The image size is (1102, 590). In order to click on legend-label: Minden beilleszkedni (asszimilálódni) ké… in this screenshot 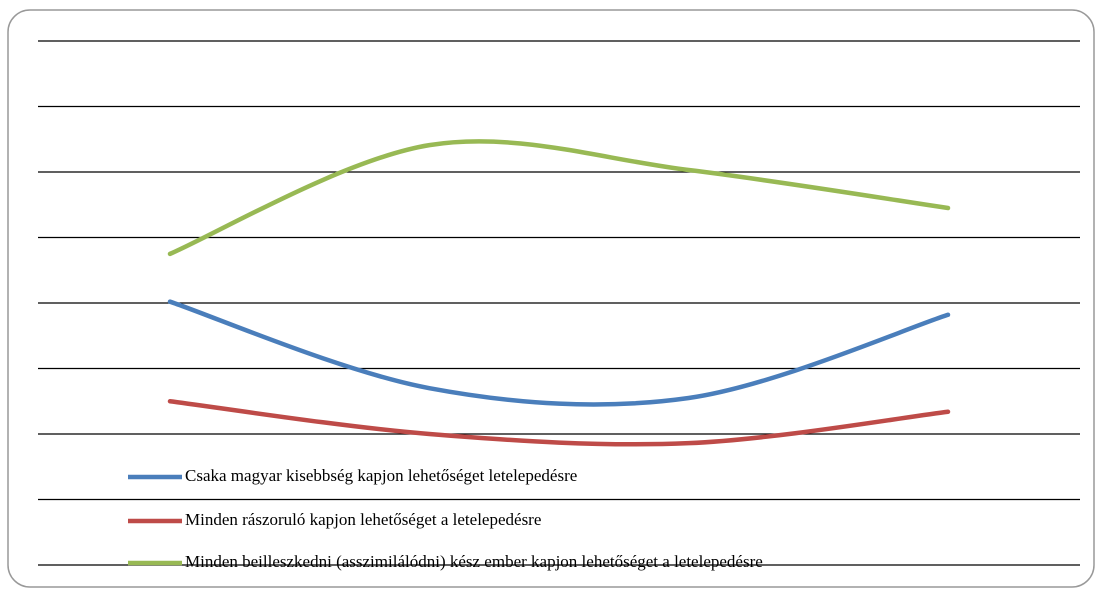, I will do `click(474, 561)`.